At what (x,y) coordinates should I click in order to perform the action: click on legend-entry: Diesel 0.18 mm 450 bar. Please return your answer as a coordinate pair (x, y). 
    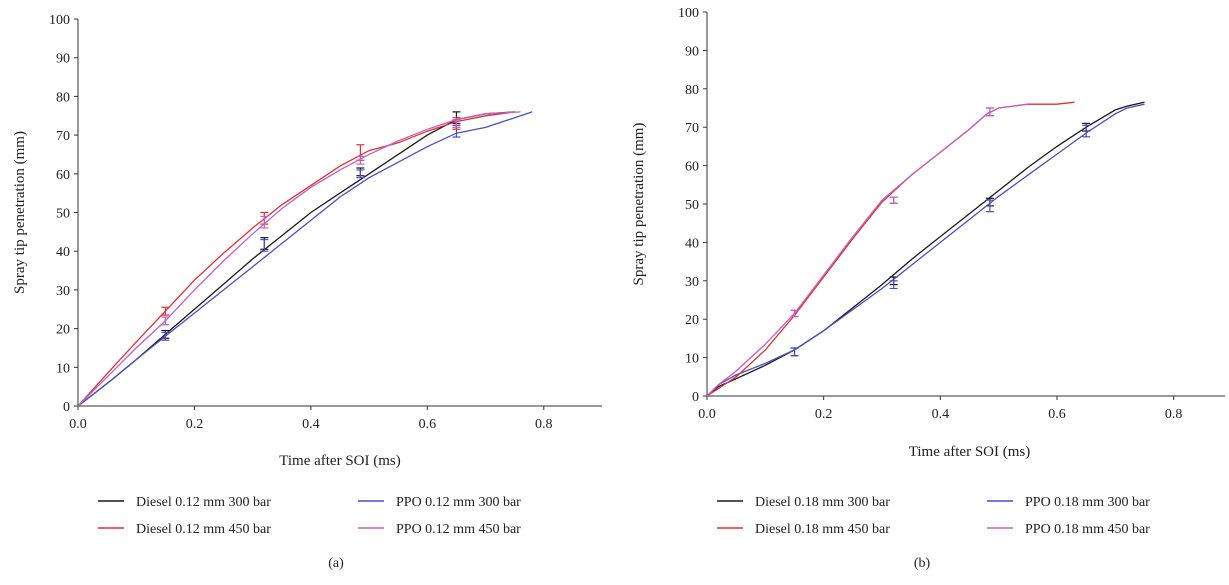
    Looking at the image, I should click on (822, 529).